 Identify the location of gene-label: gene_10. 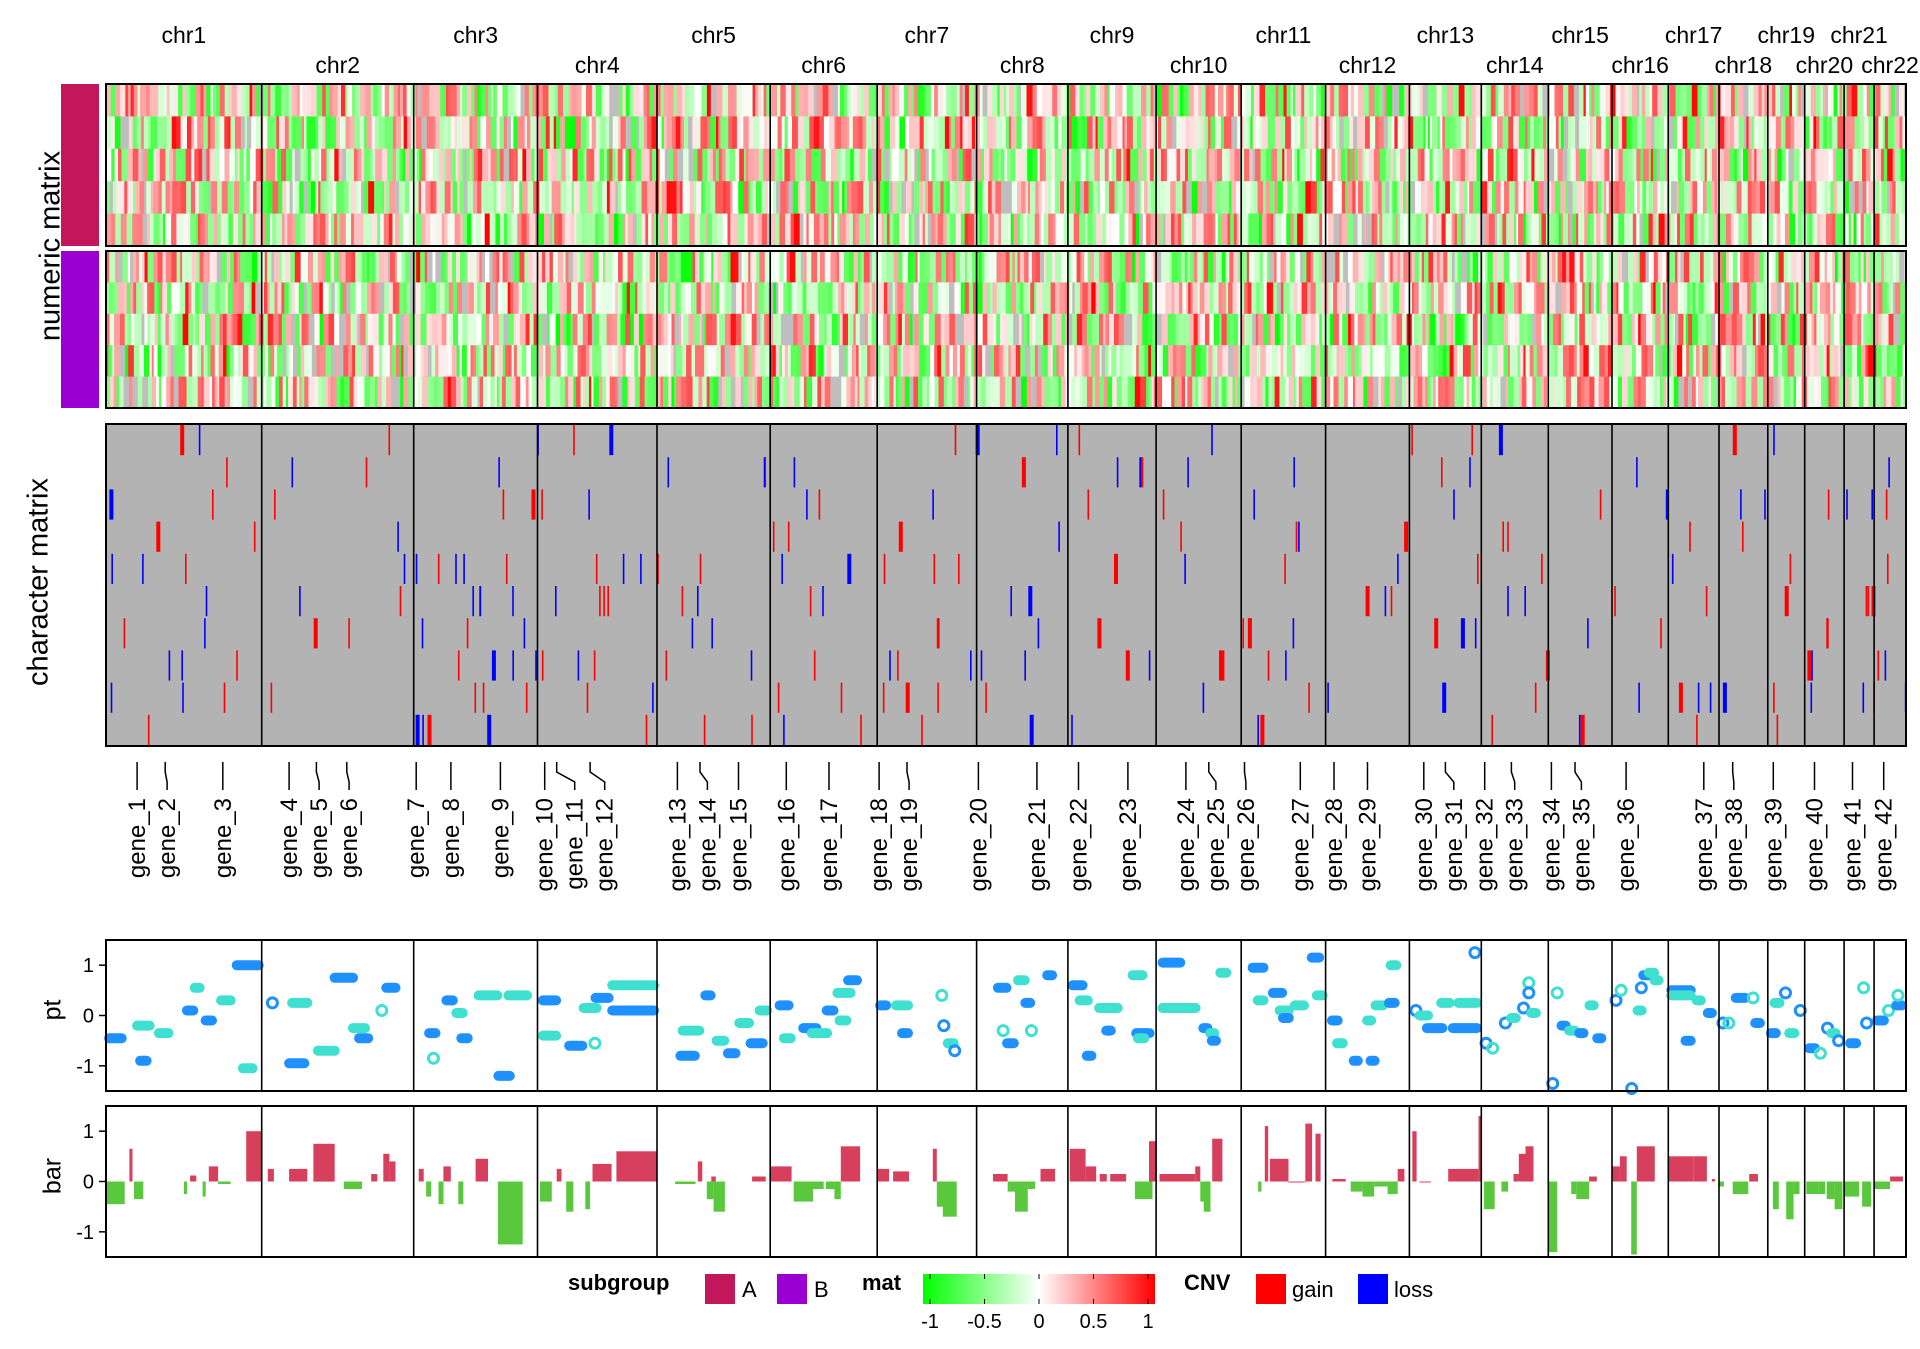
(545, 844).